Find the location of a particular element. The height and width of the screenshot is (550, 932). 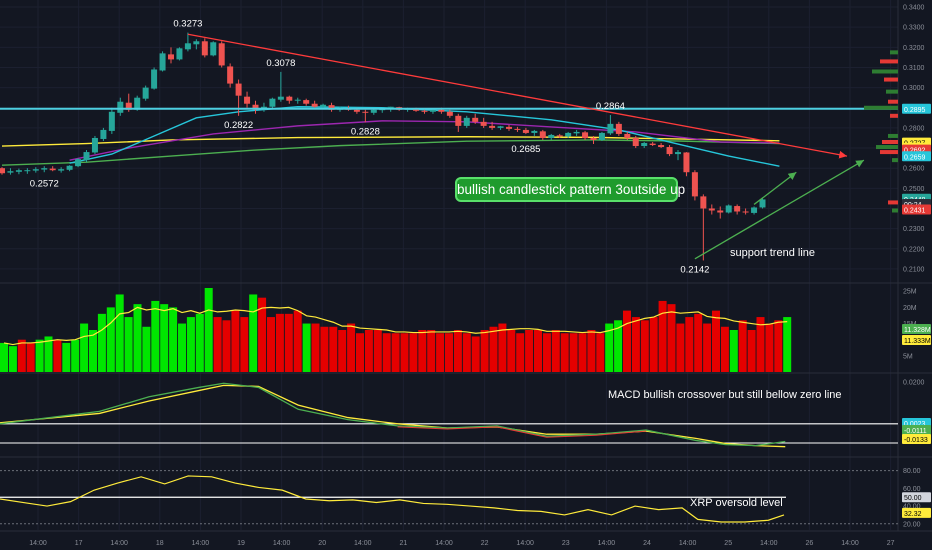

rsi-tick-label: 80.00 is located at coordinates (912, 471).